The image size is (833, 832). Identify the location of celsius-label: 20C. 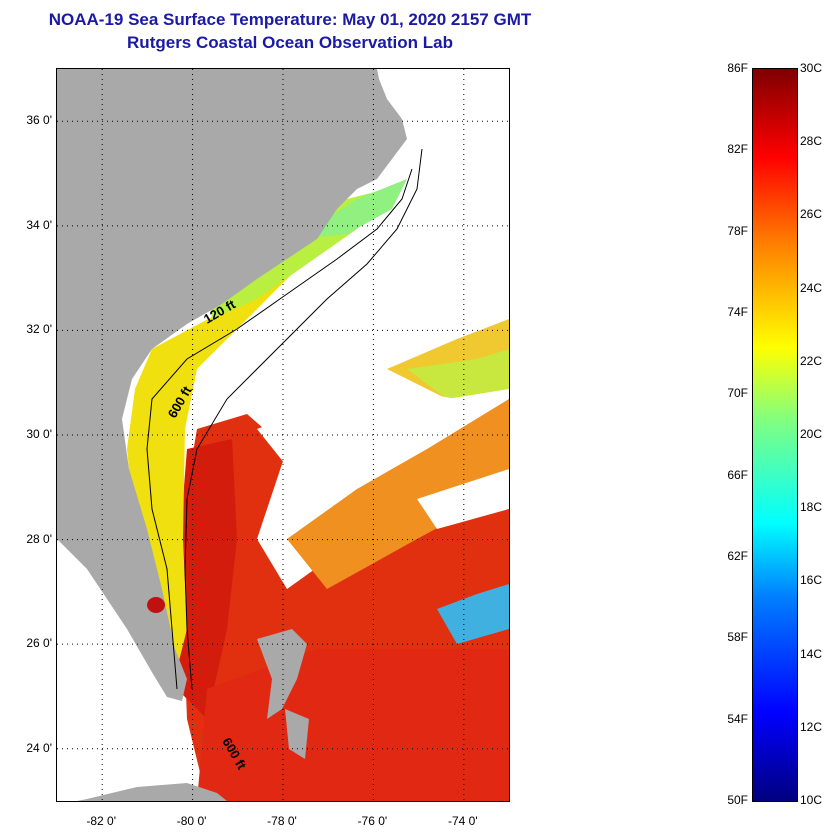
(811, 434).